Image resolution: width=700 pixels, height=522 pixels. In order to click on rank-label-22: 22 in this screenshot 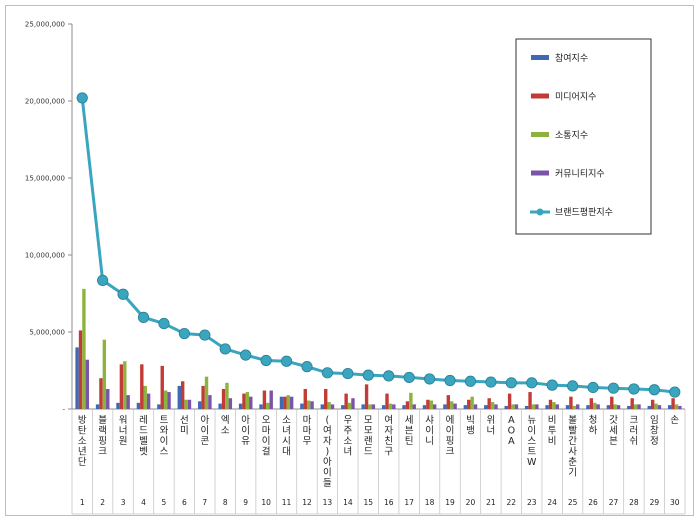, I will do `click(512, 502)`.